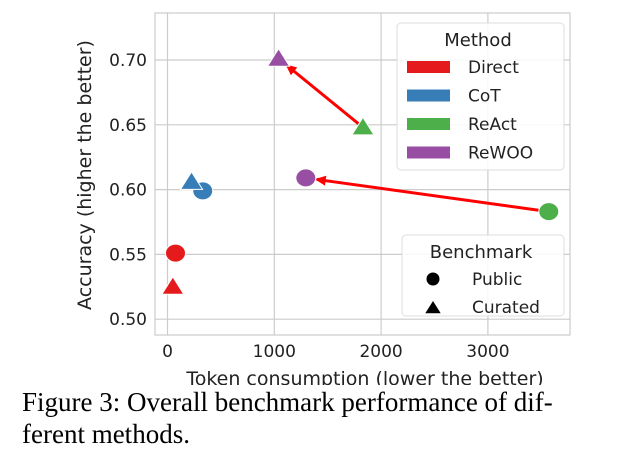 The height and width of the screenshot is (469, 640). I want to click on legend-swatch-cot, so click(428, 95).